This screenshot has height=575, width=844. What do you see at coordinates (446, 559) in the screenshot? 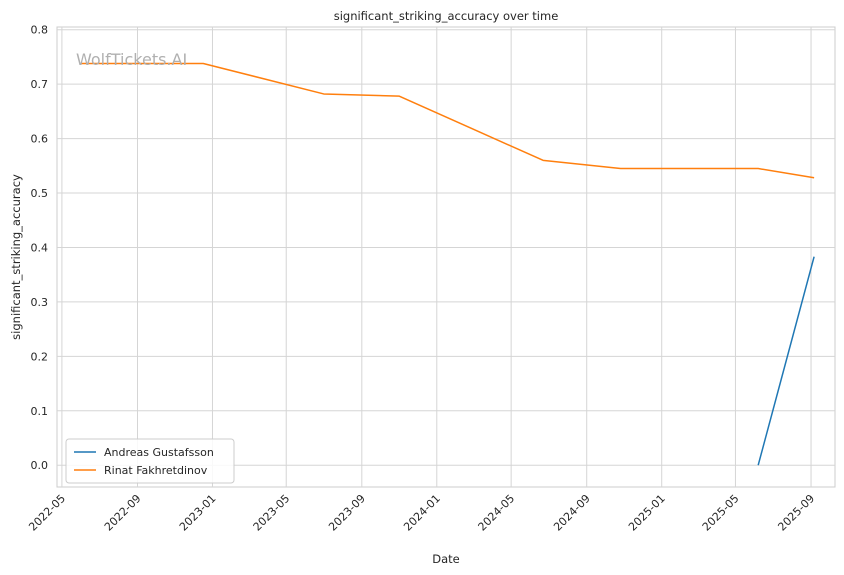
I see `x-axis-title: Date` at bounding box center [446, 559].